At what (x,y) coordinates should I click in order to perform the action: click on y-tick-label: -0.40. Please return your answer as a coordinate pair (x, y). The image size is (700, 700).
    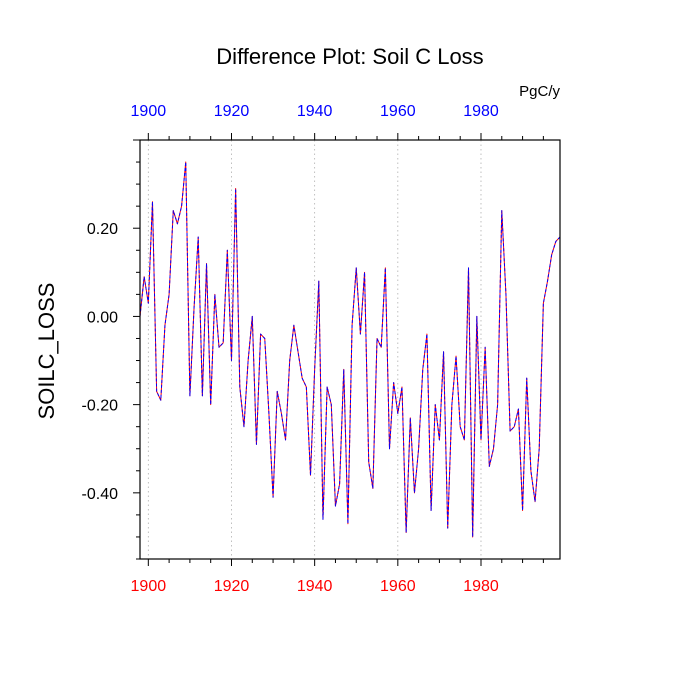
    Looking at the image, I should click on (100, 494).